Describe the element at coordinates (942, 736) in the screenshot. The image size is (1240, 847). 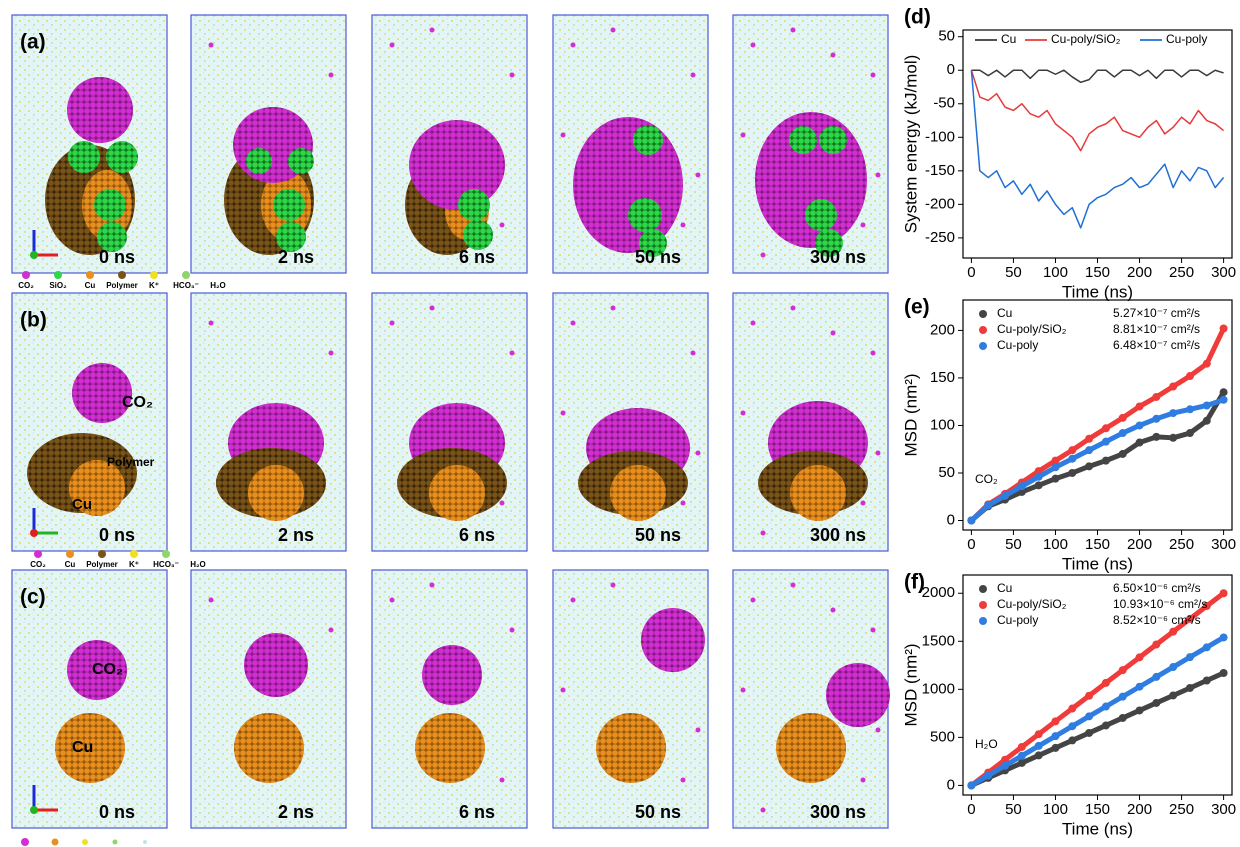
I see `y-tick-label: 500` at that location.